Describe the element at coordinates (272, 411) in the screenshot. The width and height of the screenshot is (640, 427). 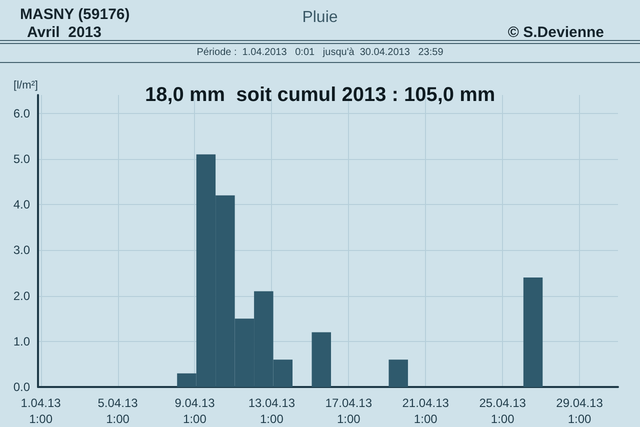
I see `x-tick-label: 13.04.13 1:00` at that location.